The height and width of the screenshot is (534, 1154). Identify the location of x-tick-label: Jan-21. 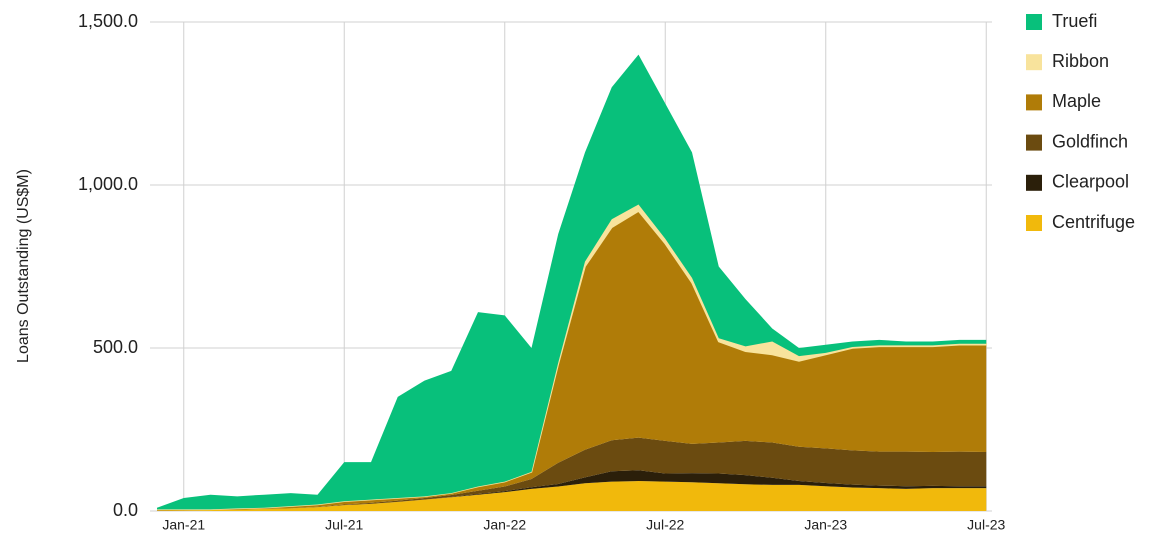
(183, 525).